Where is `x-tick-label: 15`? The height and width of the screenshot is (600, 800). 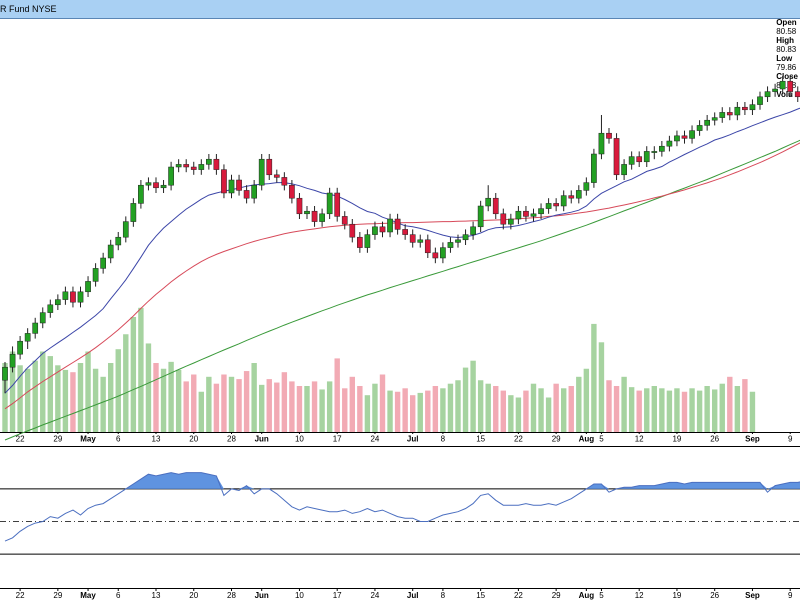
x-tick-label: 15 is located at coordinates (480, 595).